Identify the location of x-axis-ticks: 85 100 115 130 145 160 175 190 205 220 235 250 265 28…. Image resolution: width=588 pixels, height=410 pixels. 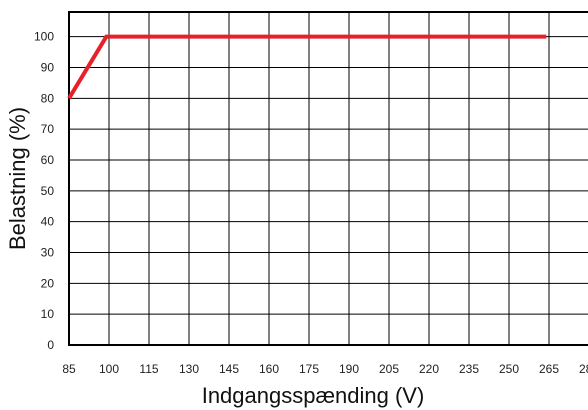
(325, 369).